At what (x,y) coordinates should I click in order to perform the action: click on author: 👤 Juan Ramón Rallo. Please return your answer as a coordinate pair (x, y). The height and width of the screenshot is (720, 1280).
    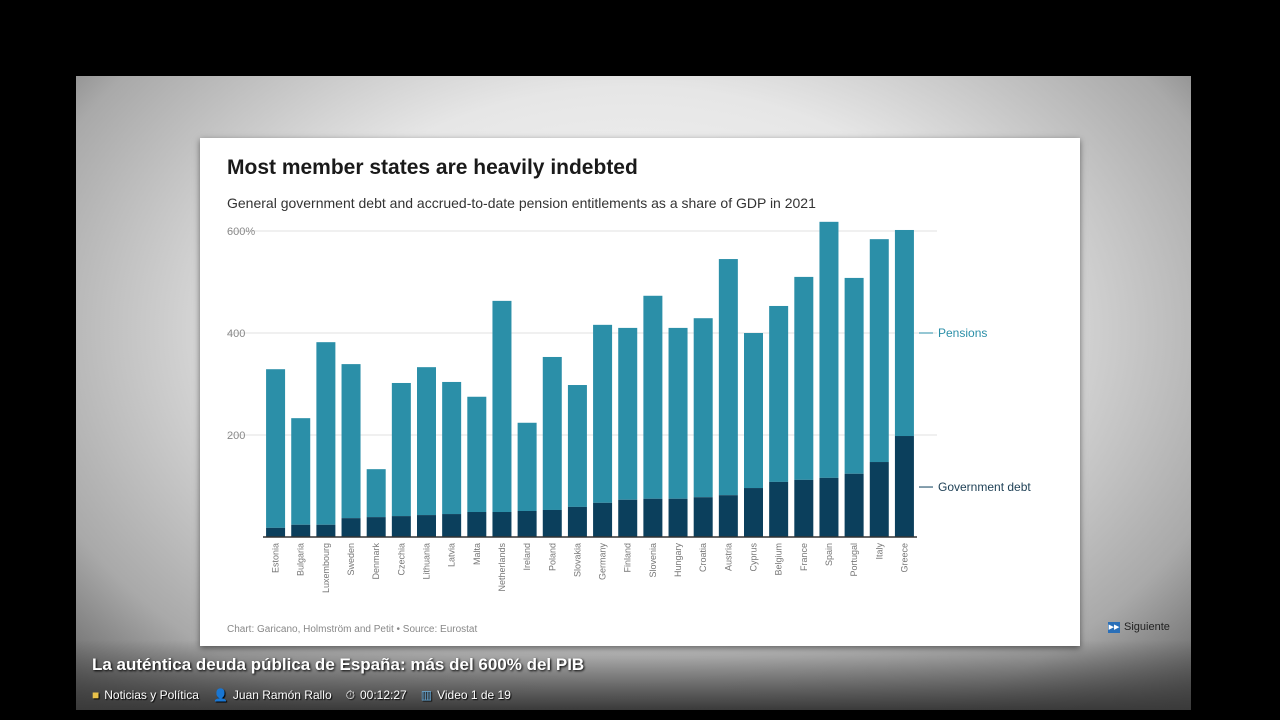
    Looking at the image, I should click on (272, 695).